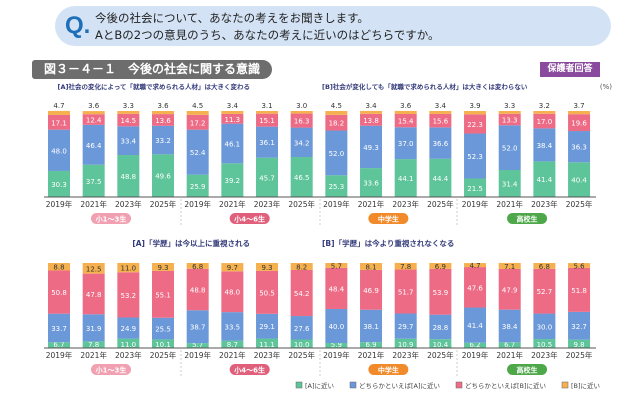  Describe the element at coordinates (441, 328) in the screenshot. I see `data-label: 28.8` at that location.